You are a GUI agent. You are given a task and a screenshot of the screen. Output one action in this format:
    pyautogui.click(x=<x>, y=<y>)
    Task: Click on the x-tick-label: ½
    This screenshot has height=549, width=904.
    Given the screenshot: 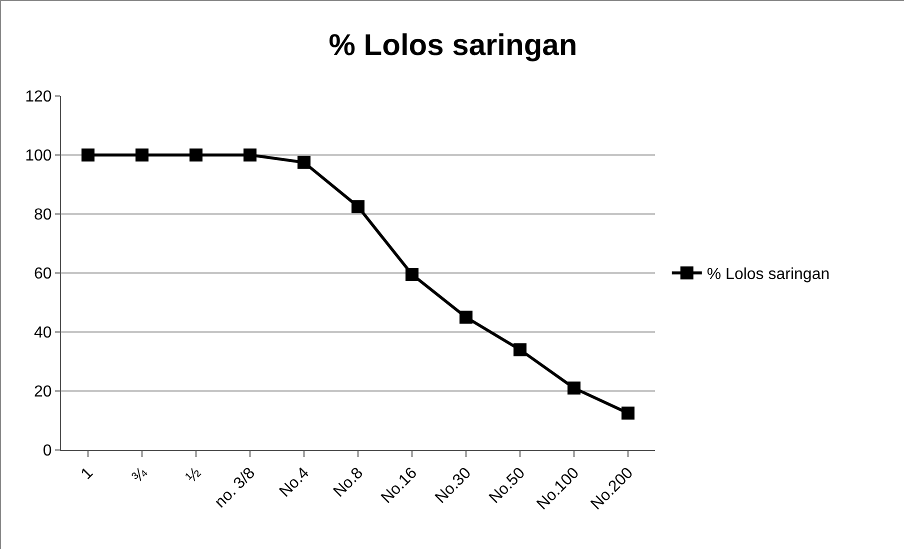 What is the action you would take?
    pyautogui.click(x=193, y=475)
    